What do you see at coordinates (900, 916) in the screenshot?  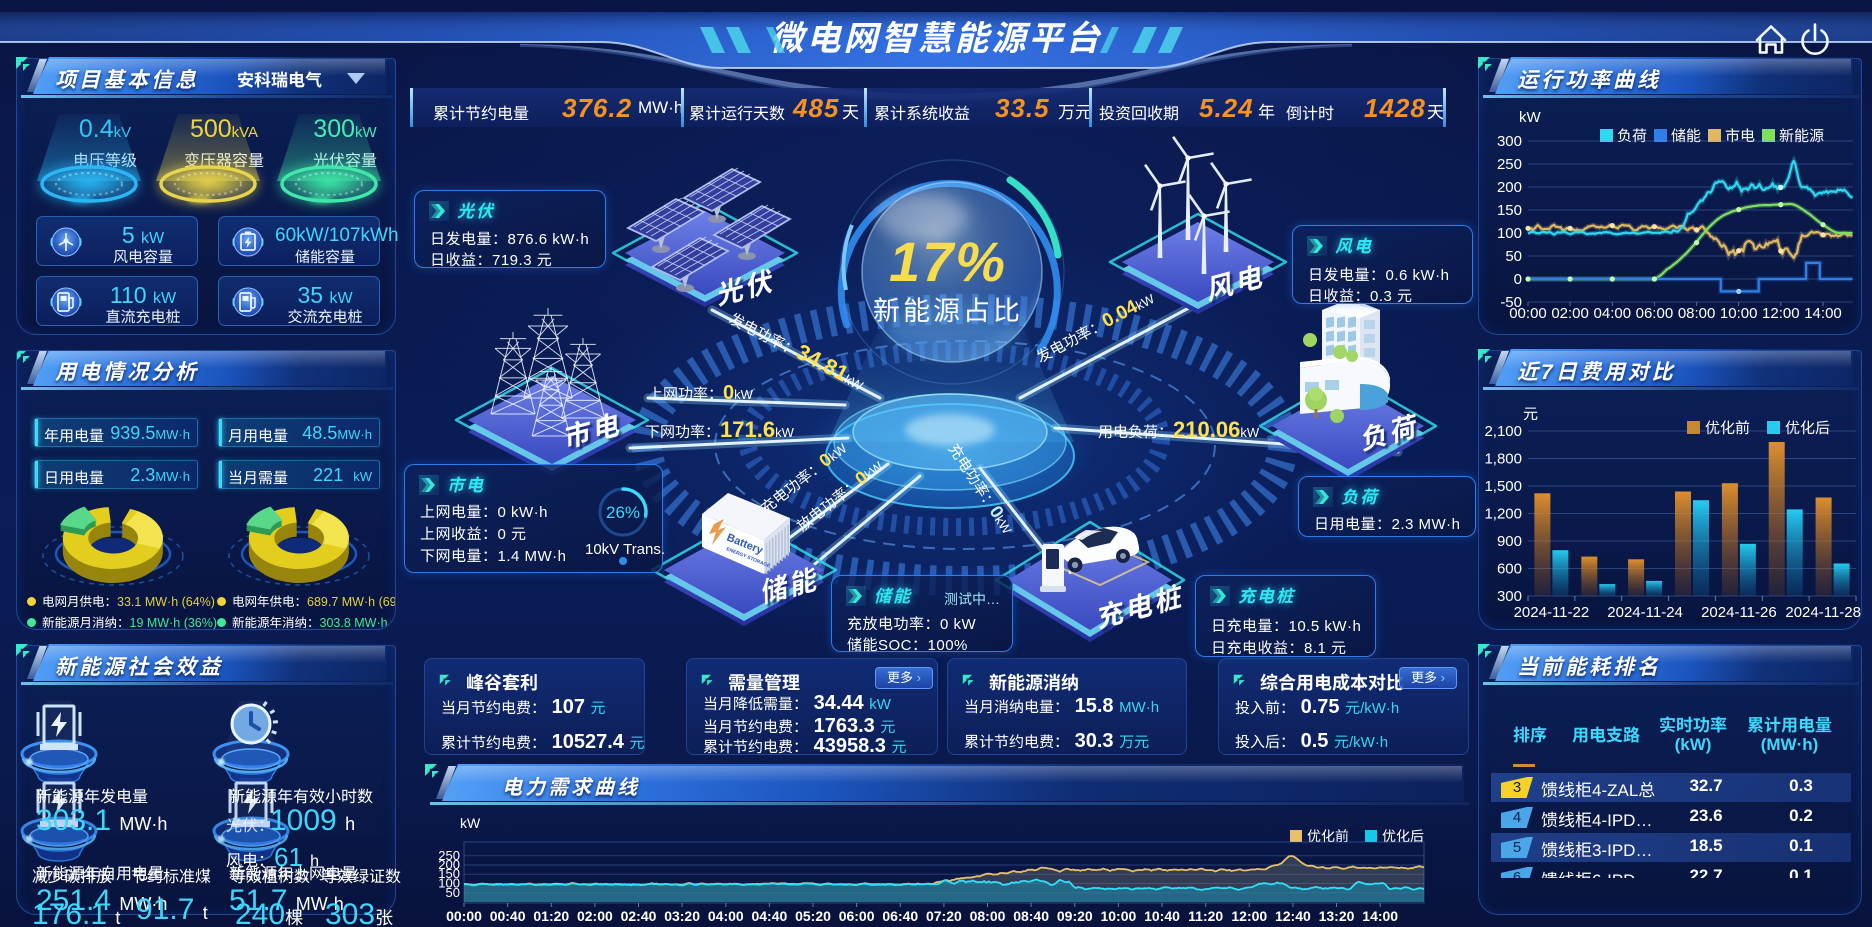 I see `svg-text: 06:40` at bounding box center [900, 916].